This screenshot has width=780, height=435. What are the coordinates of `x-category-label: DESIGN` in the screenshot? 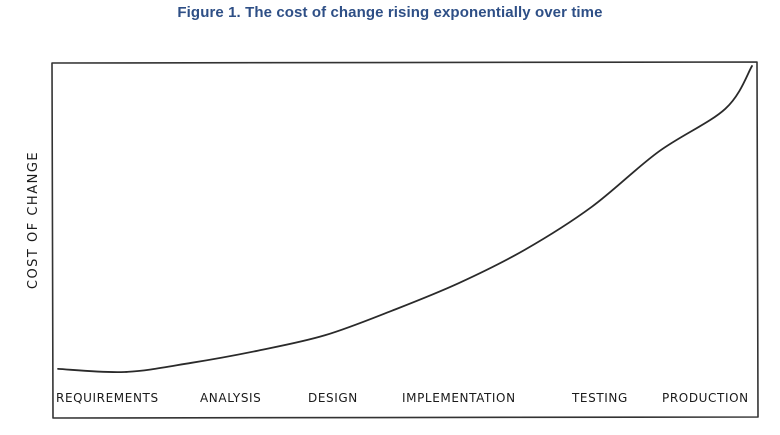 It's located at (333, 398).